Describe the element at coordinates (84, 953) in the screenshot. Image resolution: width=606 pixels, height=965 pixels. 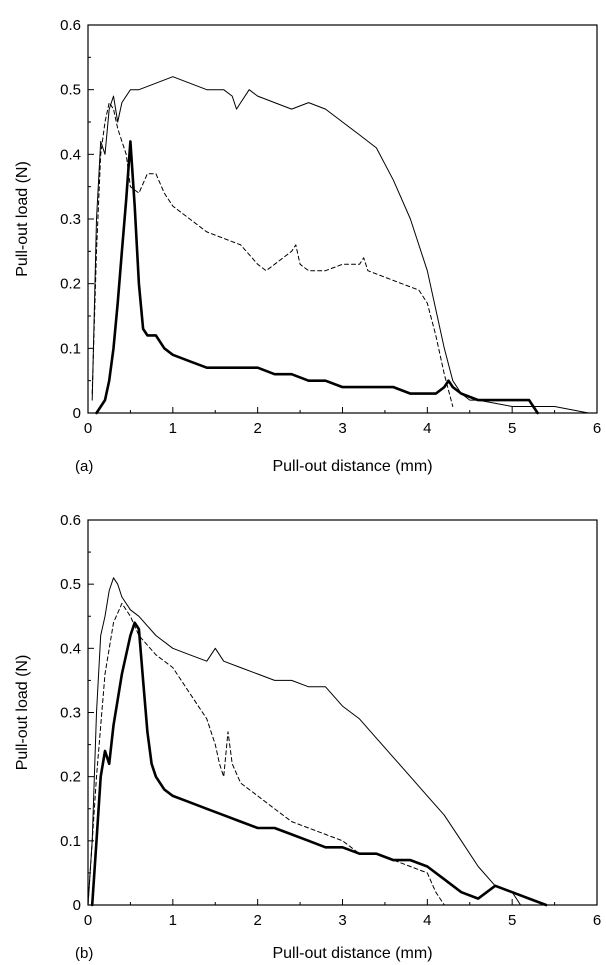
I see `panel-label: (b)` at that location.